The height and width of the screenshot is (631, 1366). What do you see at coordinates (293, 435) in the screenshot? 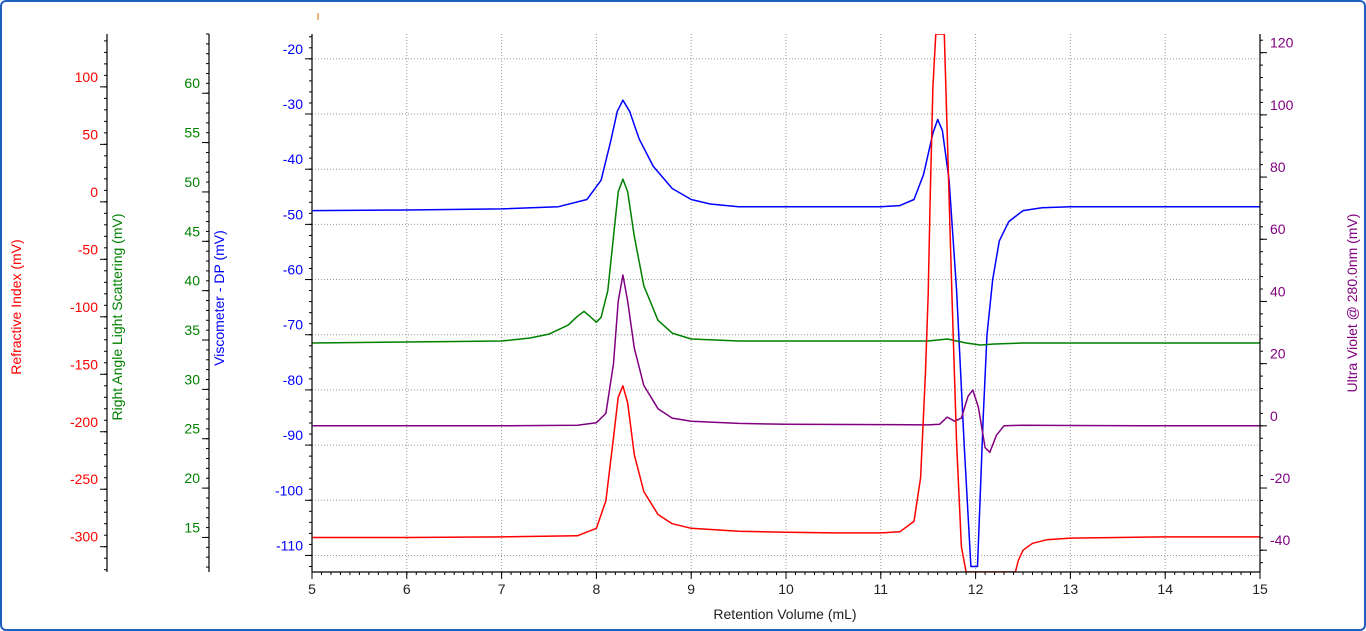
I see `viscometer-tick-label: -90` at bounding box center [293, 435].